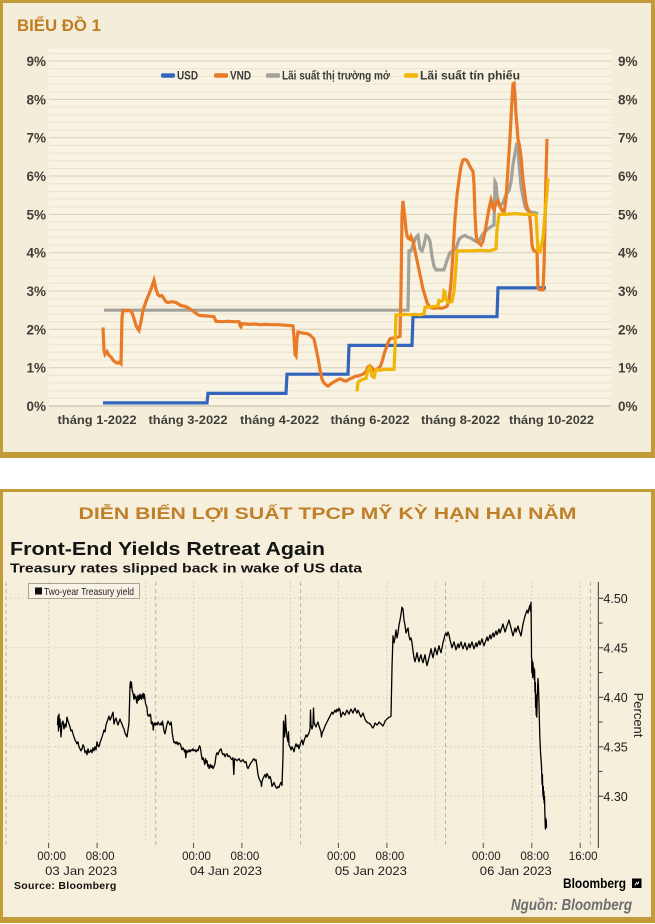 This screenshot has width=655, height=924. I want to click on svg-text: 06 Jan 2023, so click(516, 871).